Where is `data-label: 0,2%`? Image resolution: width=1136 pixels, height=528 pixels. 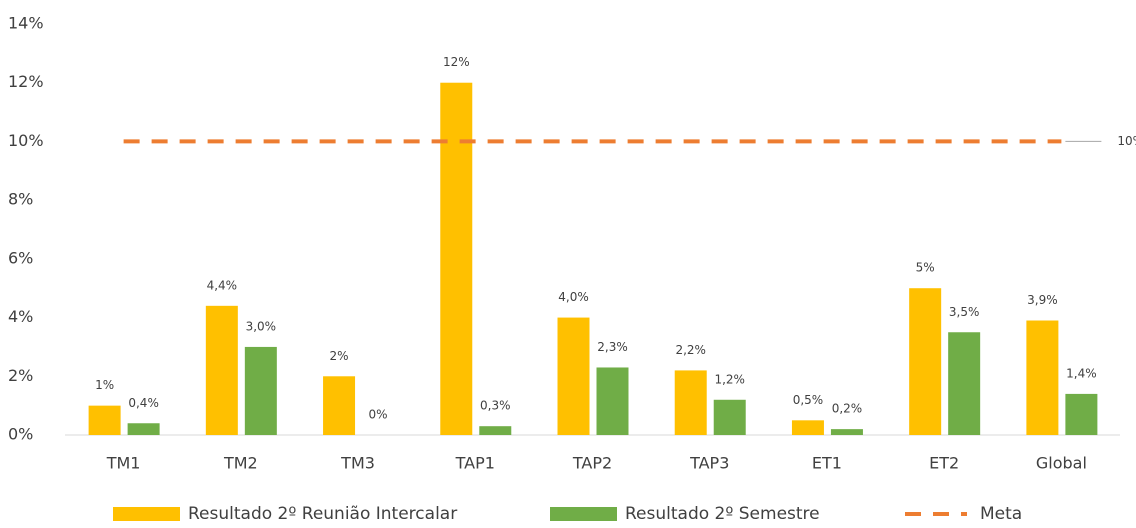
data-label: 0,2% is located at coordinates (847, 409).